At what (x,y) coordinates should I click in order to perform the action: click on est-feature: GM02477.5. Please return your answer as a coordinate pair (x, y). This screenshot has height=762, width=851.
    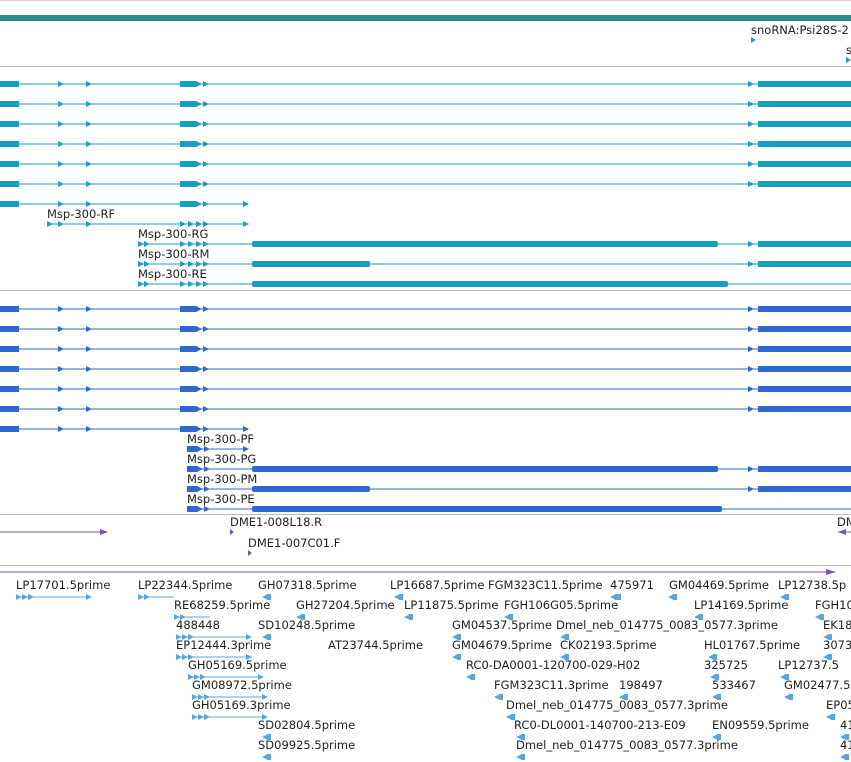
    Looking at the image, I should click on (817, 689).